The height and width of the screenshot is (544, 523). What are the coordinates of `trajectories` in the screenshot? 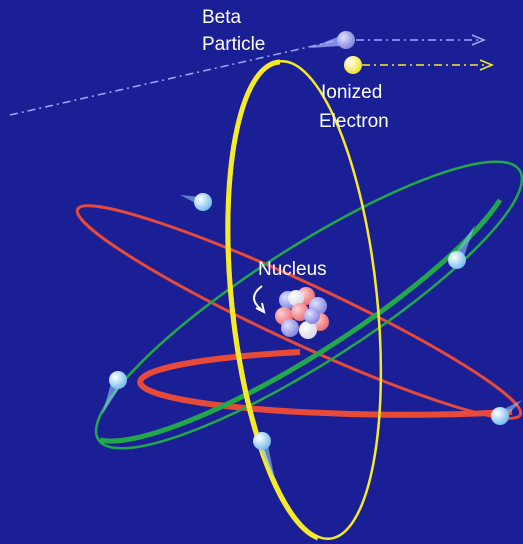 It's located at (251, 75).